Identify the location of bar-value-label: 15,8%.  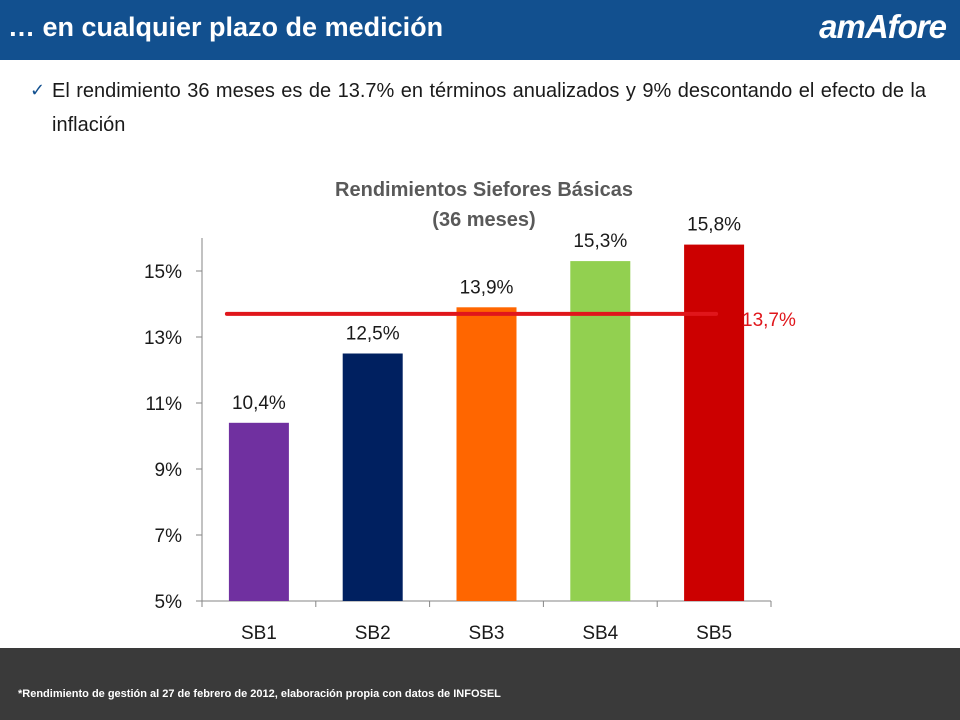
(714, 225).